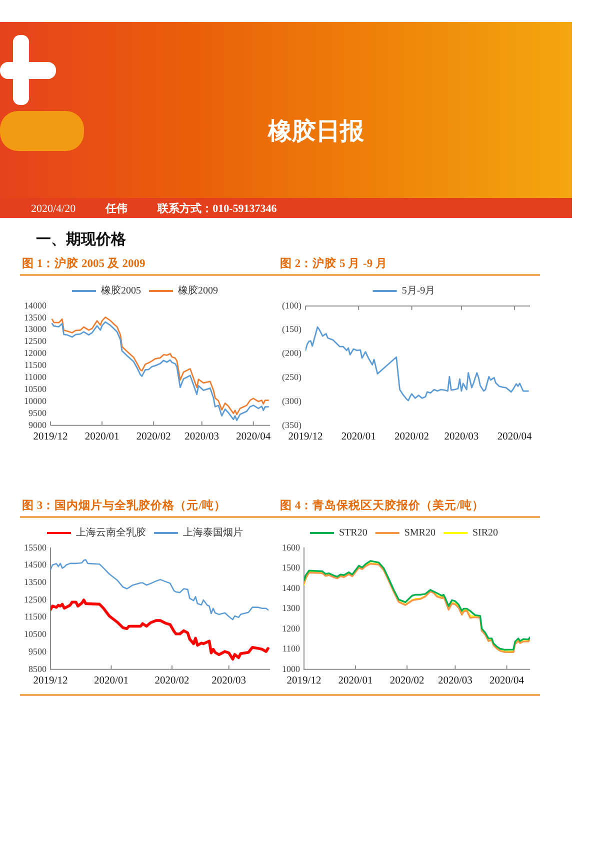 This screenshot has width=595, height=842. I want to click on text: 一、期现价格, so click(81, 239).